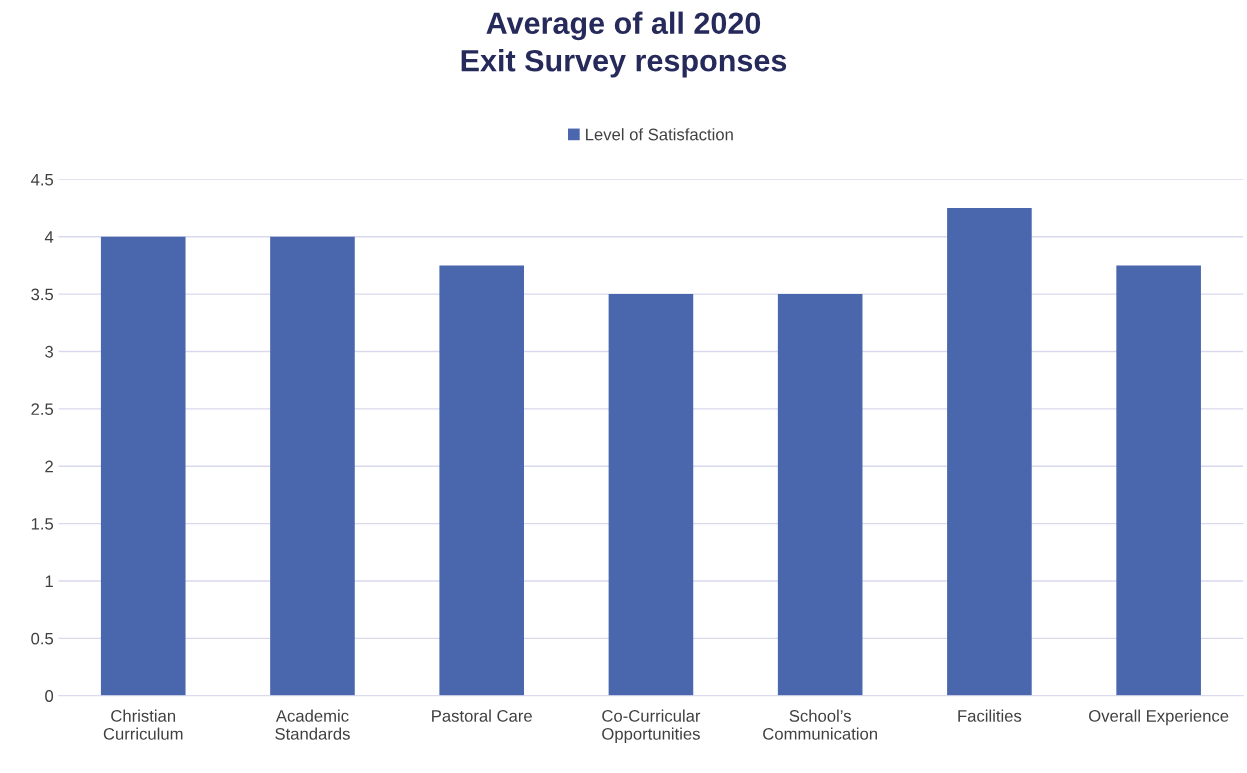 This screenshot has width=1247, height=773. What do you see at coordinates (49, 581) in the screenshot?
I see `y-tick-label: 1` at bounding box center [49, 581].